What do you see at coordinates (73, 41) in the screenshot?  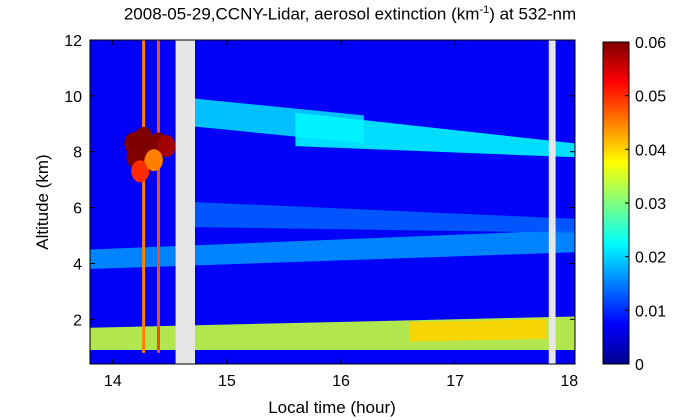 I see `y-tick-label: 12` at bounding box center [73, 41].